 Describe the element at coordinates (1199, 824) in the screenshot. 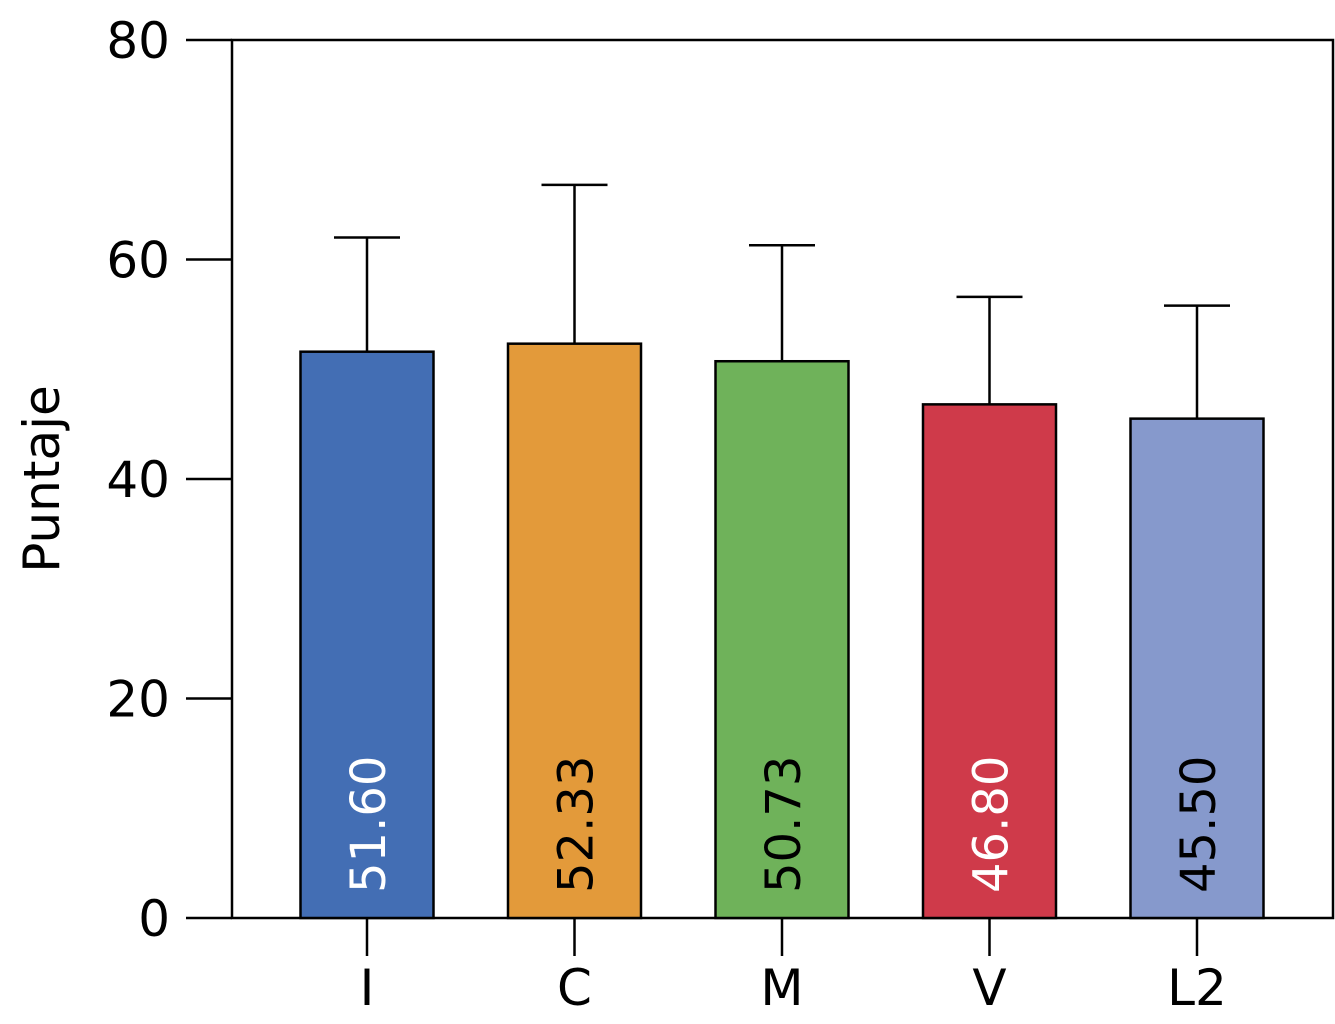

I see `bar-value-label: 45.50` at that location.